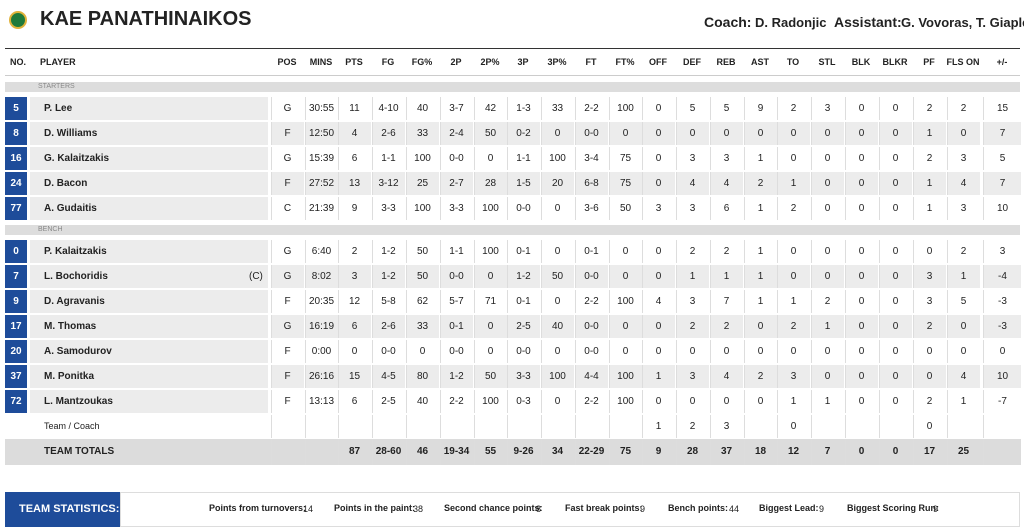 The height and width of the screenshot is (527, 1024). I want to click on stat-cell: 5-8, so click(388, 301).